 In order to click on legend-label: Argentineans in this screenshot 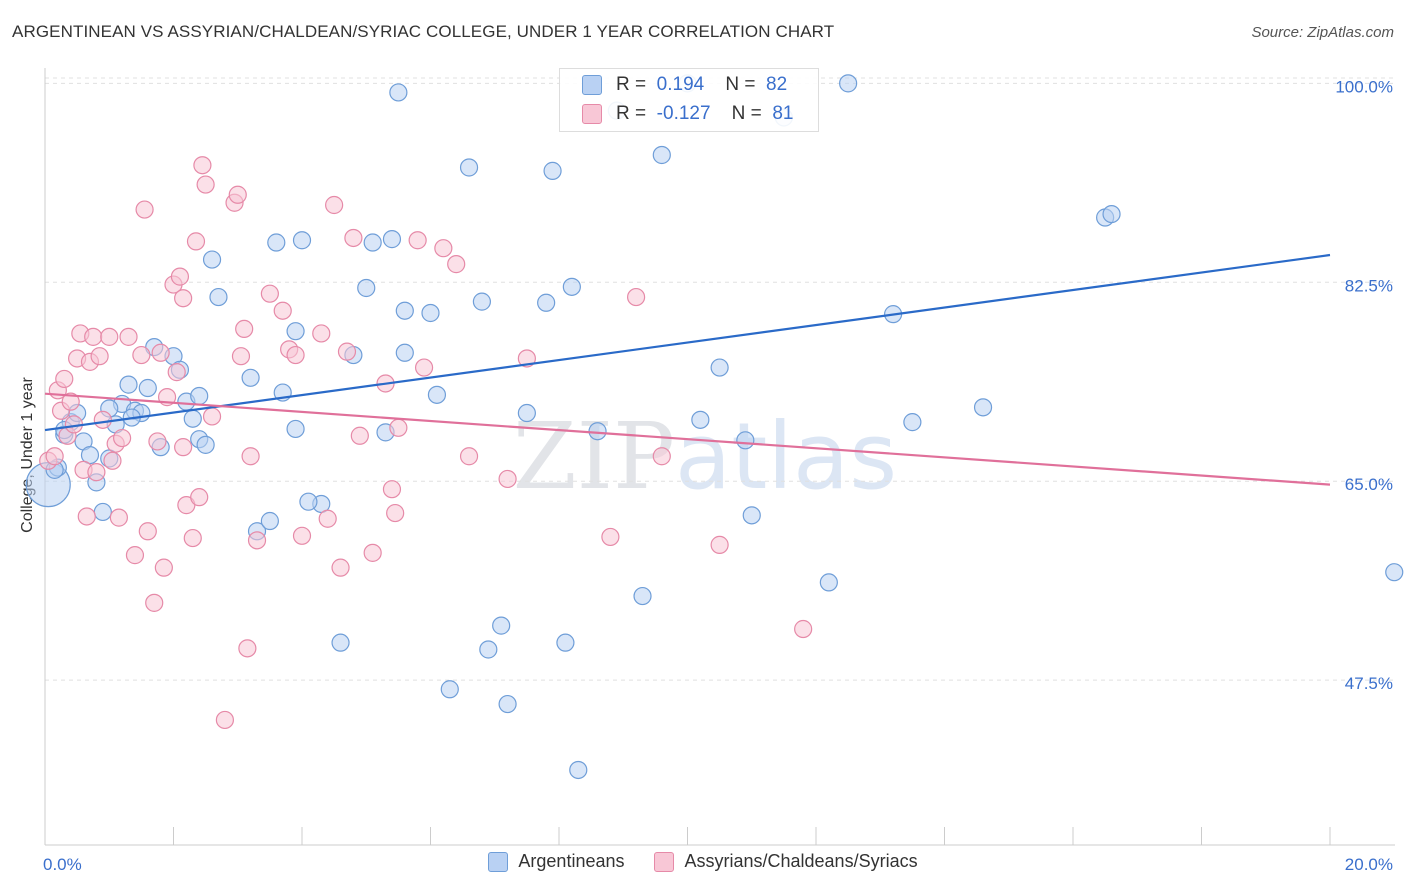, I will do `click(571, 861)`.